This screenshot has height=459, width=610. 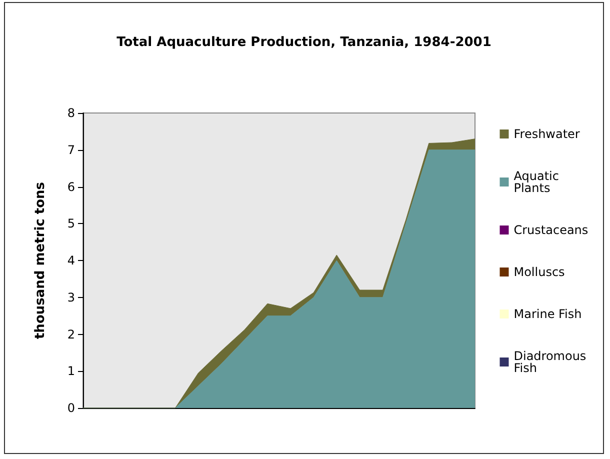 What do you see at coordinates (548, 314) in the screenshot?
I see `legend-label: Marine Fish` at bounding box center [548, 314].